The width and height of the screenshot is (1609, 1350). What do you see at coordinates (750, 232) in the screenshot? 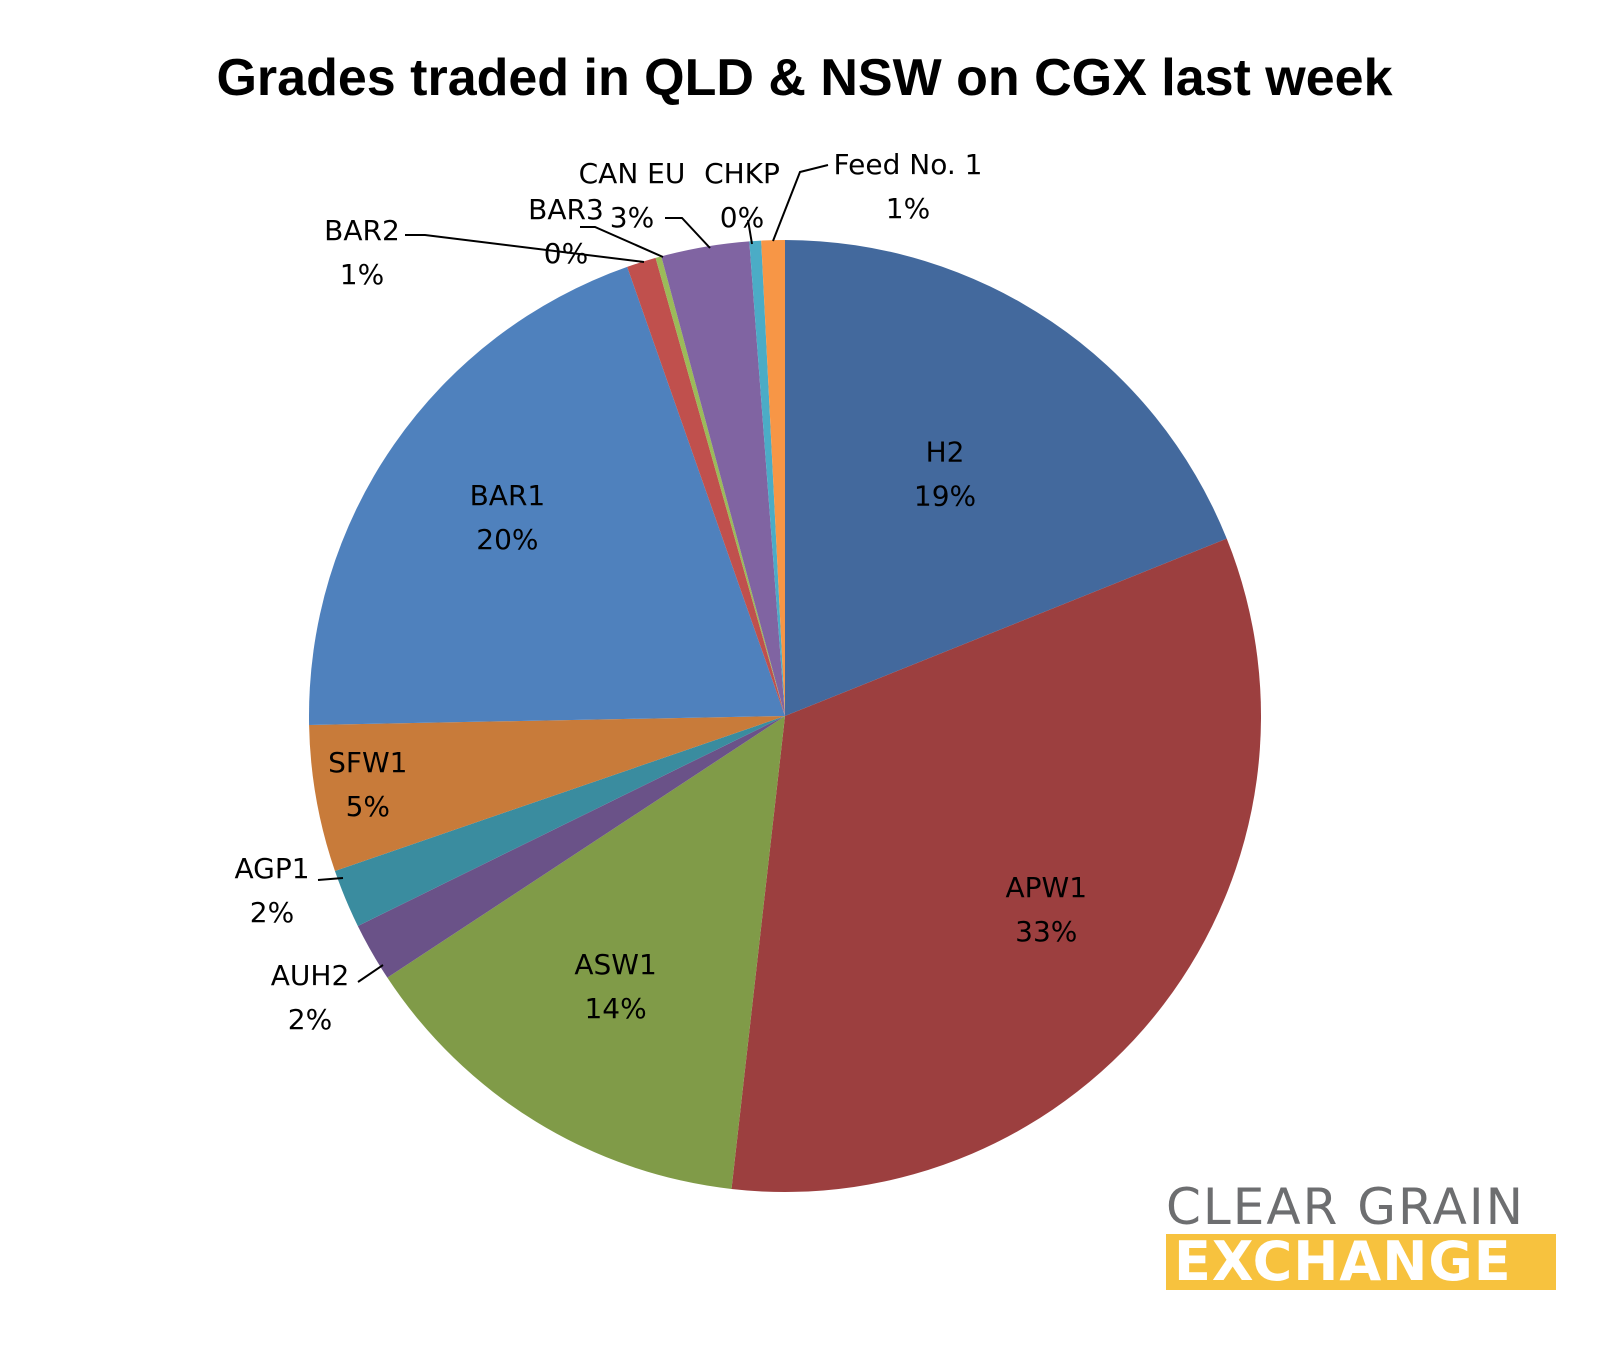
I see `leader-line-chkp` at bounding box center [750, 232].